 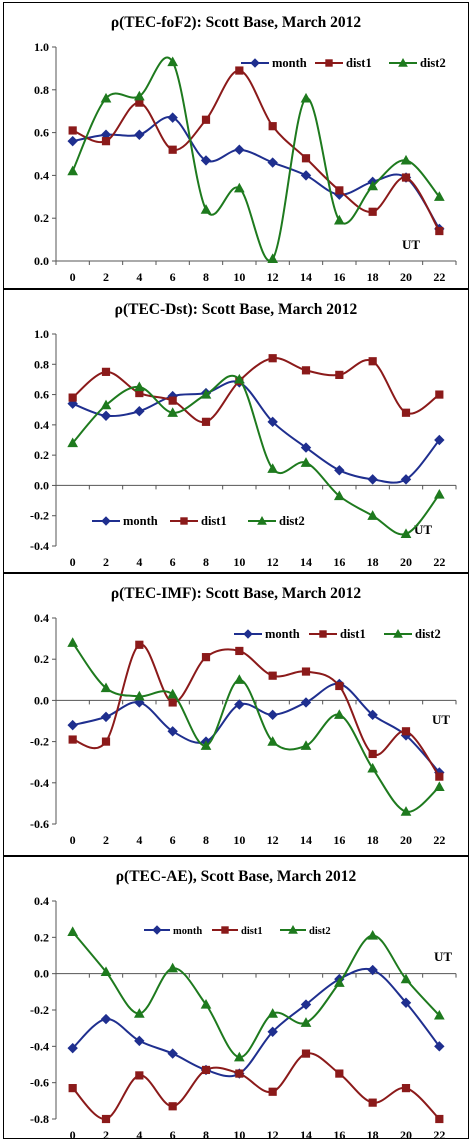 I want to click on series-line-month, so click(x=256, y=728).